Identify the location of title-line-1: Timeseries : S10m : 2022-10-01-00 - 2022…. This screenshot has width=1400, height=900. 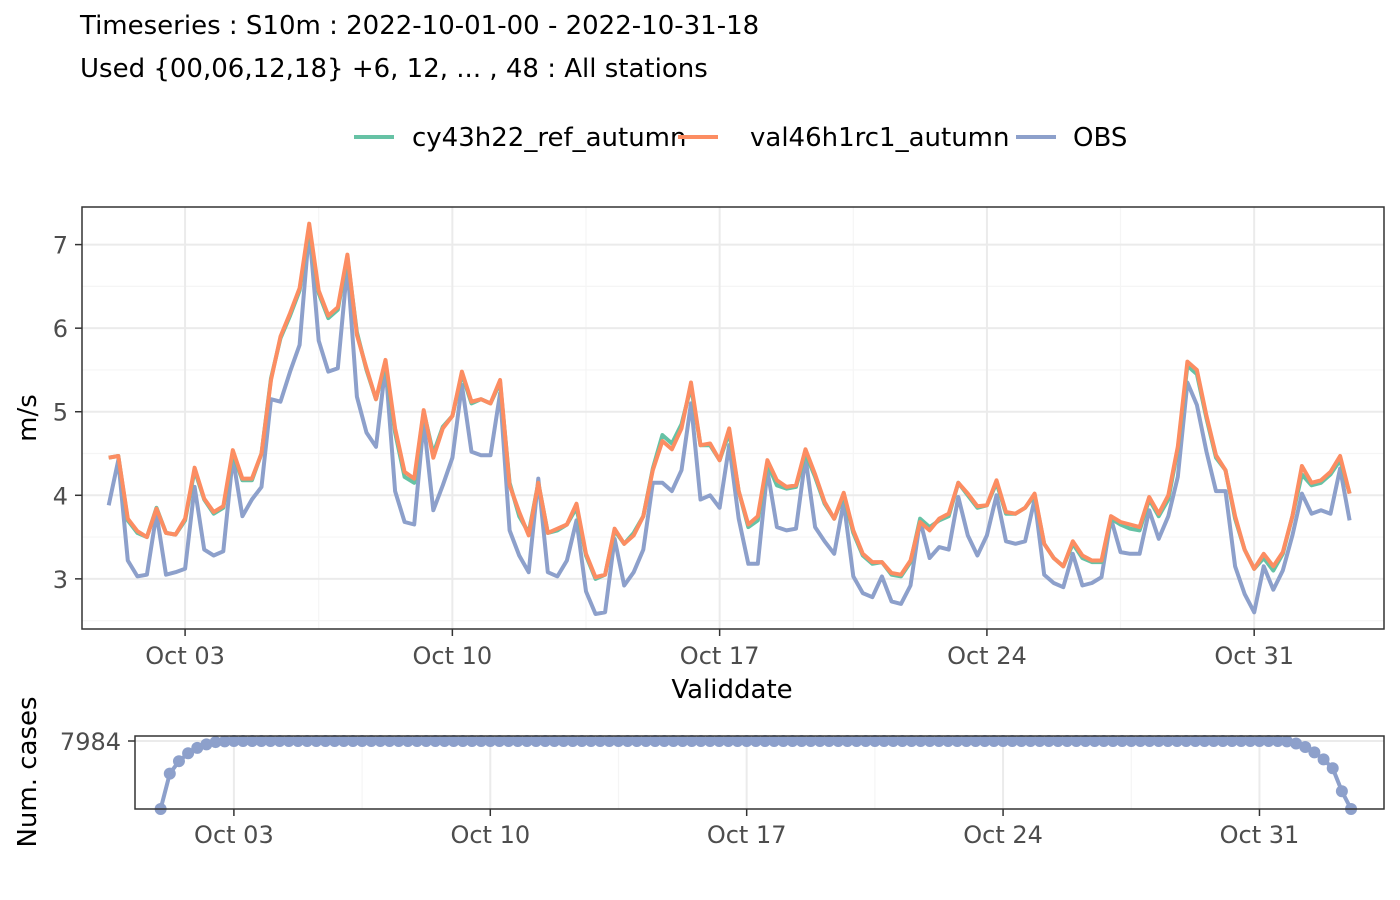
(419, 26).